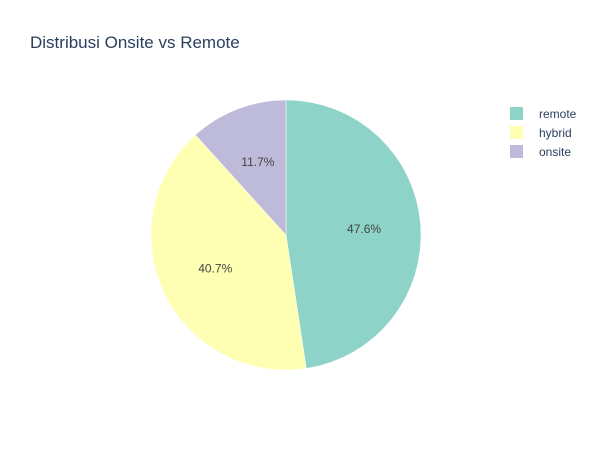  I want to click on slice-label-hybrid: 40.7%, so click(215, 269).